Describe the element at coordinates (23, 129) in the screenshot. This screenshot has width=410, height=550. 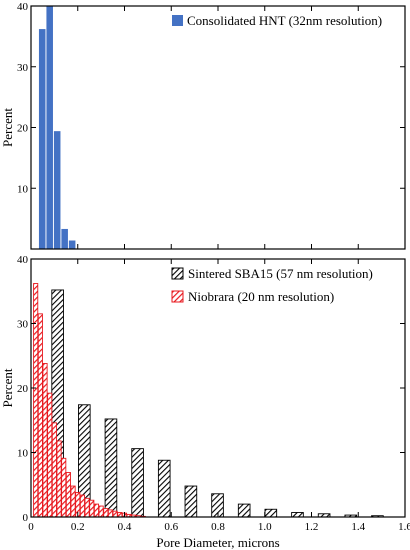
I see `y-tick-label-1: 20` at that location.